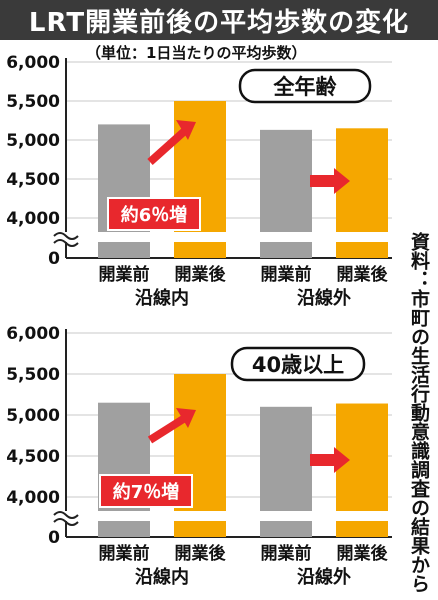  Describe the element at coordinates (200, 455) in the screenshot. I see `bar` at that location.